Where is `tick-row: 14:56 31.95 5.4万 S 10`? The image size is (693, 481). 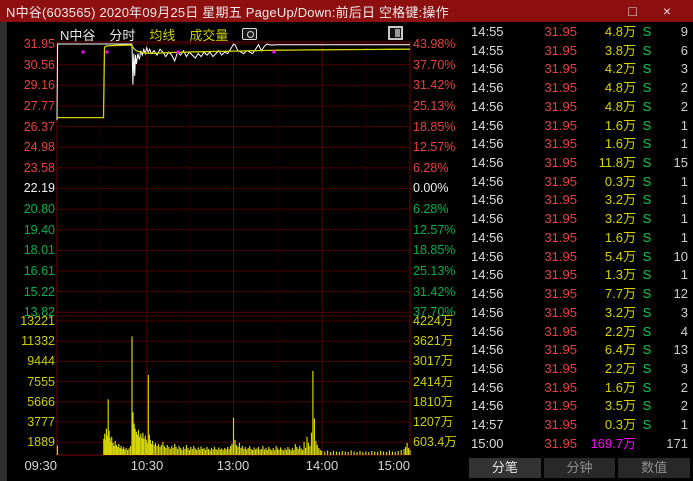
tick-row: 14:56 31.95 5.4万 S 10 is located at coordinates (579, 257).